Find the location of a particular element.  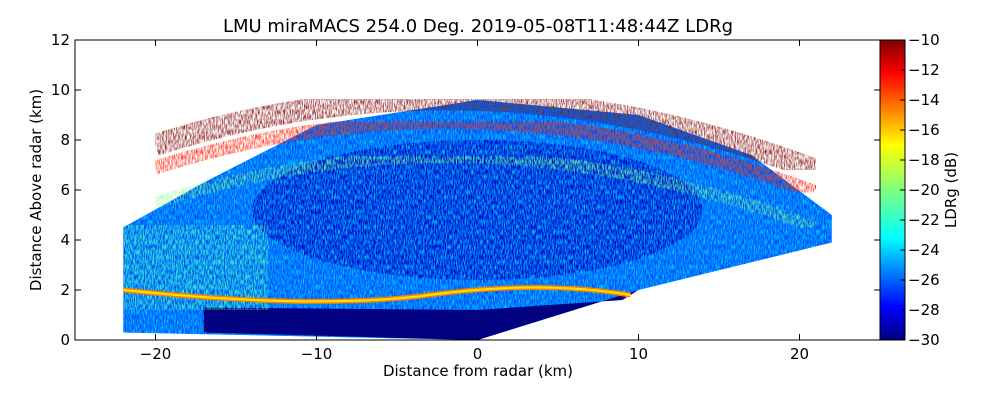

x-tick-label: 20 is located at coordinates (799, 354).